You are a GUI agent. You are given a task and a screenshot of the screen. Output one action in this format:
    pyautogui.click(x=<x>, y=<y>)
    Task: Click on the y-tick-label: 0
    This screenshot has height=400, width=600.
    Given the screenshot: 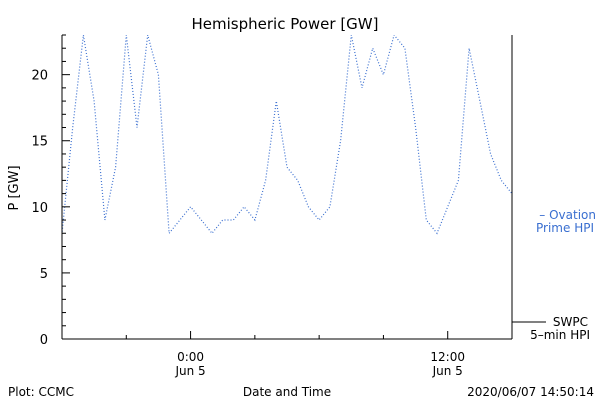 What is the action you would take?
    pyautogui.click(x=44, y=340)
    